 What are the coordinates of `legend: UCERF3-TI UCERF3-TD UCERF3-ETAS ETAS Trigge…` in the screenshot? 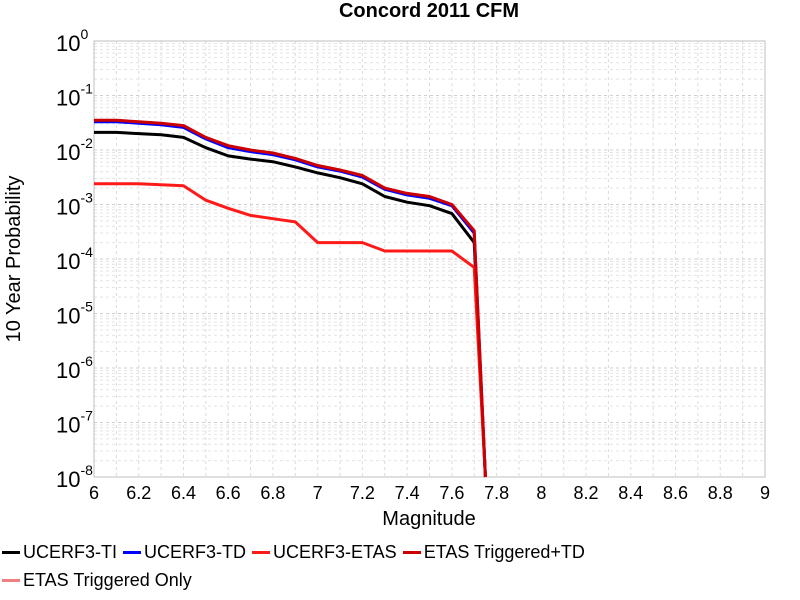 It's located at (400, 566).